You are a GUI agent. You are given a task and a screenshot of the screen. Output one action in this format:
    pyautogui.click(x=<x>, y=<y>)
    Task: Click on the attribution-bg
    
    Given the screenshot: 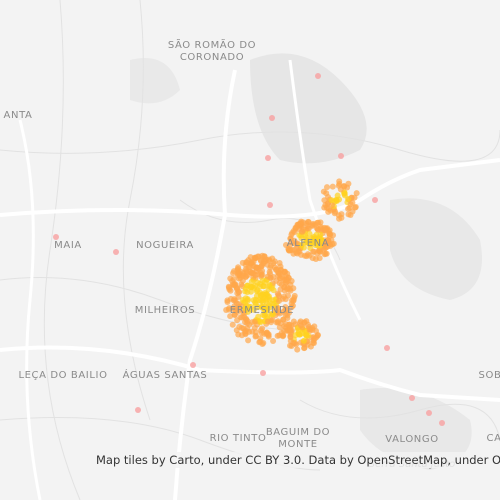 What is the action you would take?
    pyautogui.click(x=295, y=460)
    